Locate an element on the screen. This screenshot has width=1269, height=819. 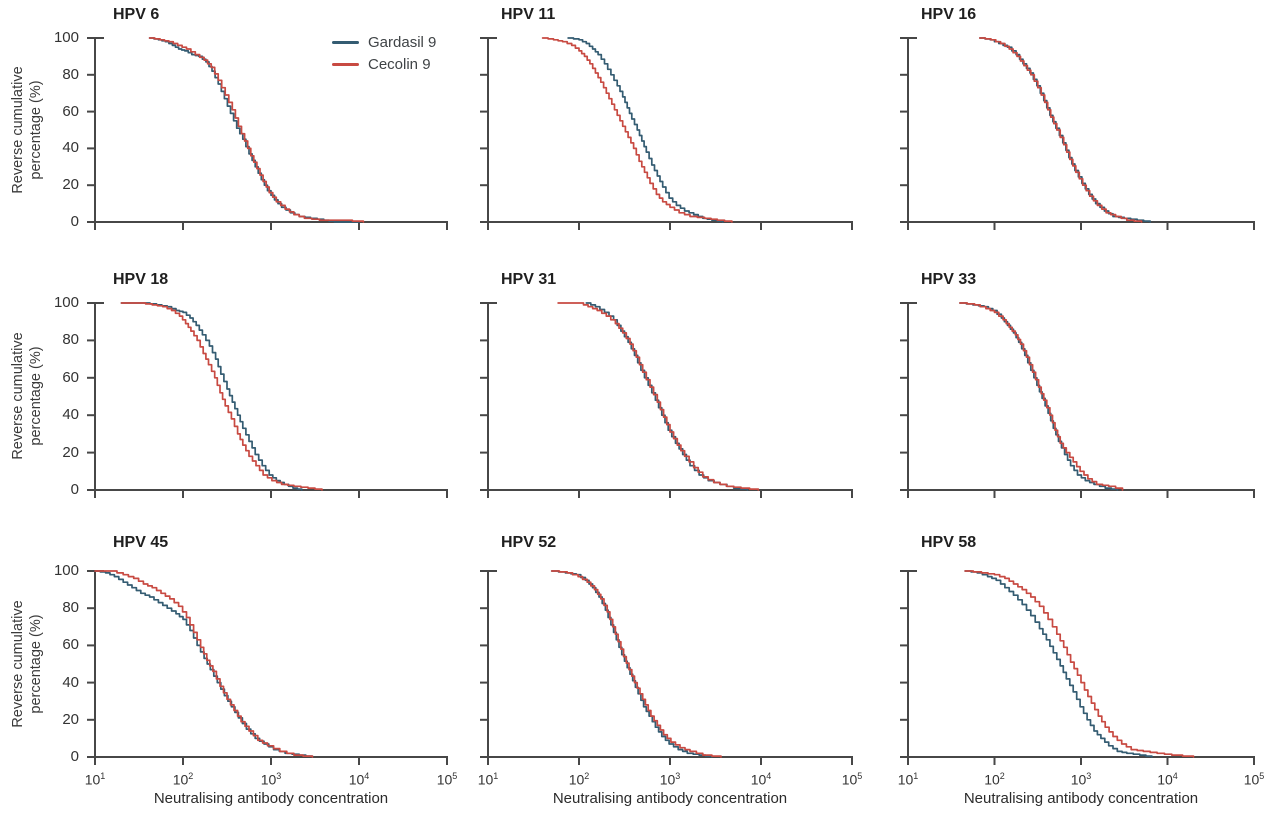
x-axis-title-col2: Neutralising antibody concentration is located at coordinates (670, 798).